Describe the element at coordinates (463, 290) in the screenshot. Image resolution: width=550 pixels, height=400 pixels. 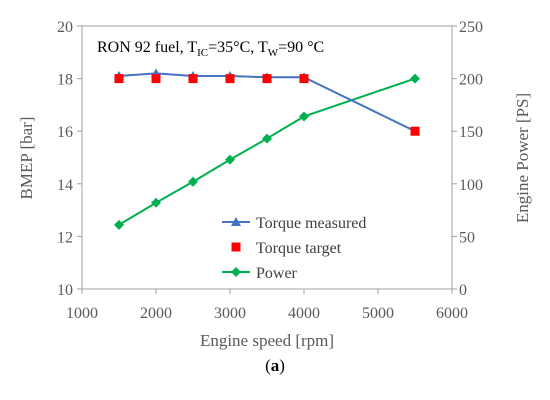
I see `y-right-tick-label: 0` at that location.